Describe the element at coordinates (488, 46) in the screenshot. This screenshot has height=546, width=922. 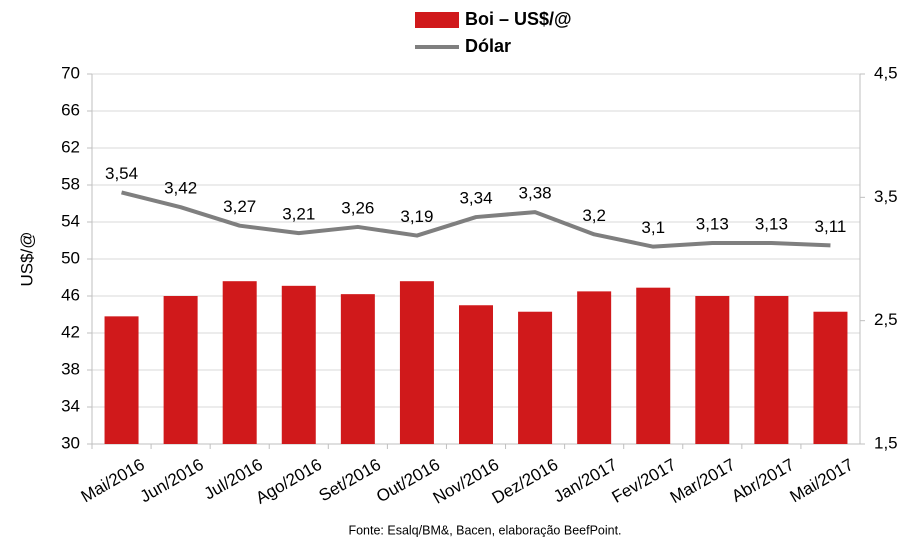
I see `legend-label: Dólar` at that location.